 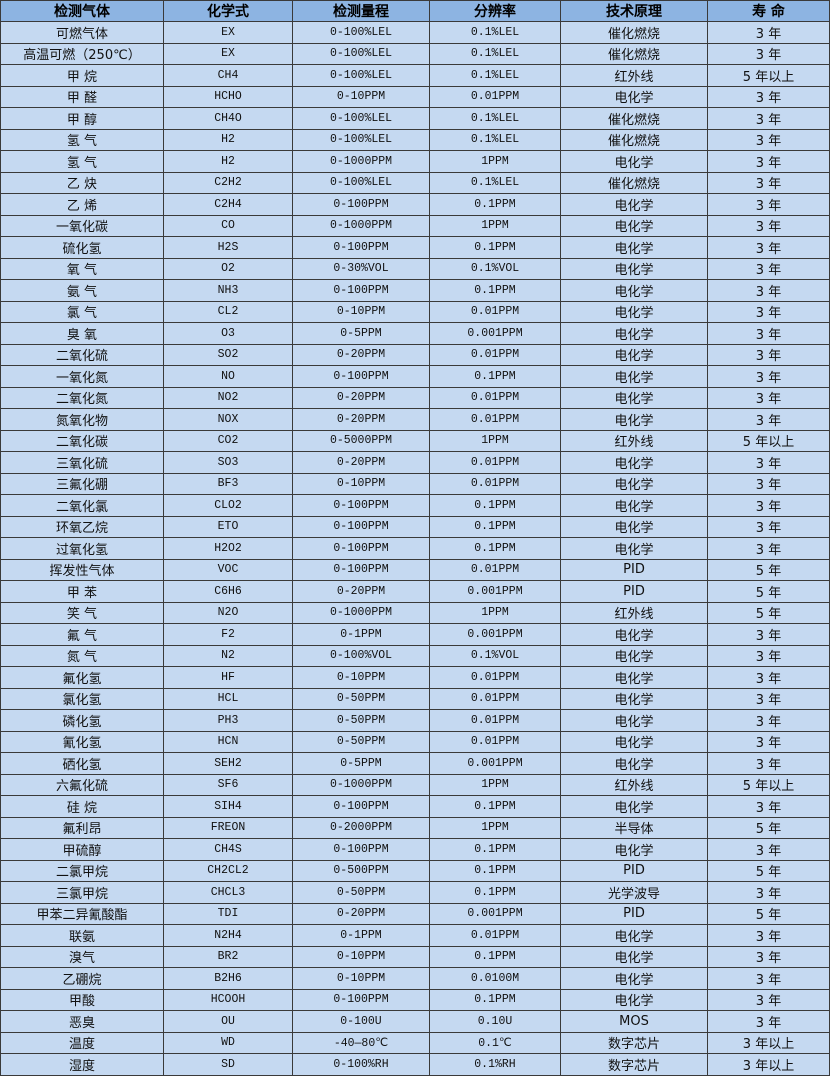 I want to click on table-row: 三氟化硼 BF3 0-10PPM 0.01PPM 电化学 3 年, so click(x=415, y=483).